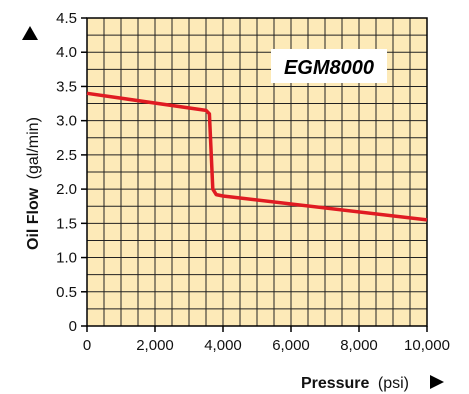 The width and height of the screenshot is (469, 394). Describe the element at coordinates (66, 258) in the screenshot. I see `y-tick-label: 1.0` at that location.